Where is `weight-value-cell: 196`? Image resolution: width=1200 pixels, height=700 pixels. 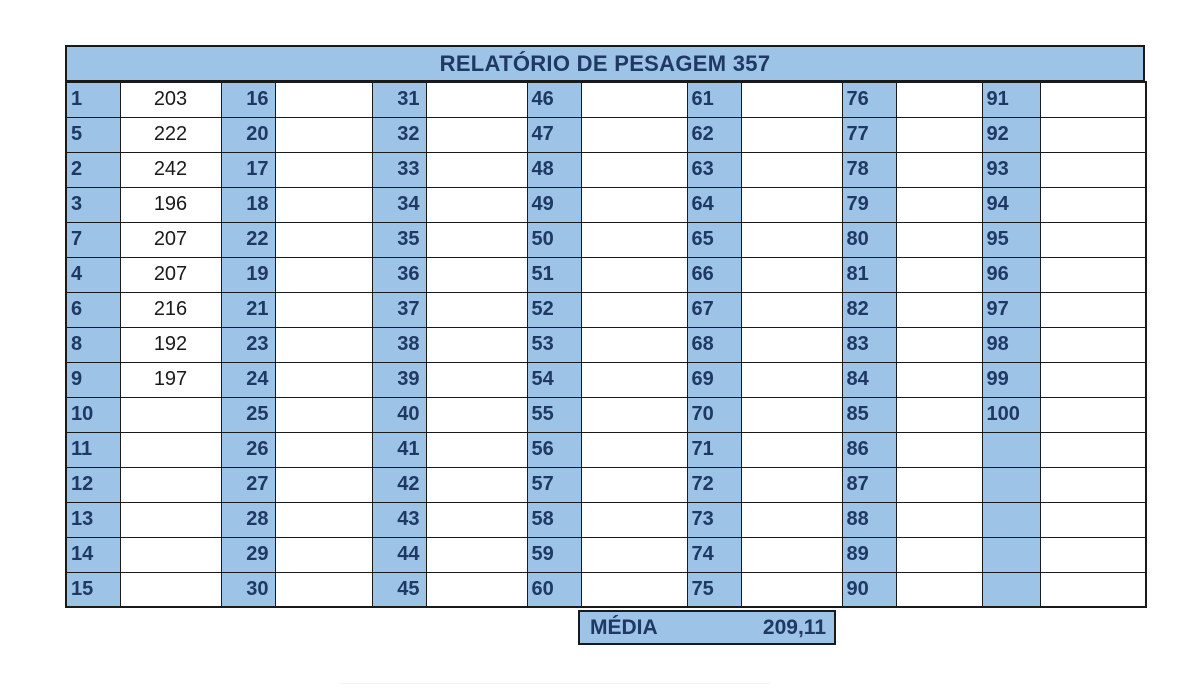
weight-value-cell: 196 is located at coordinates (170, 204).